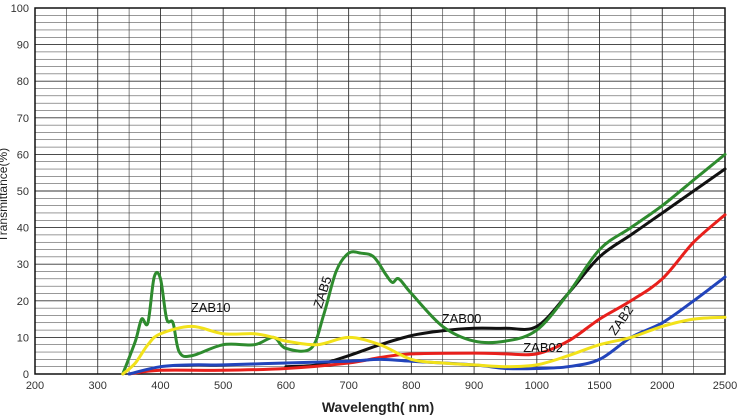 The width and height of the screenshot is (750, 419). Describe the element at coordinates (348, 386) in the screenshot. I see `x-tick-label: 700` at that location.